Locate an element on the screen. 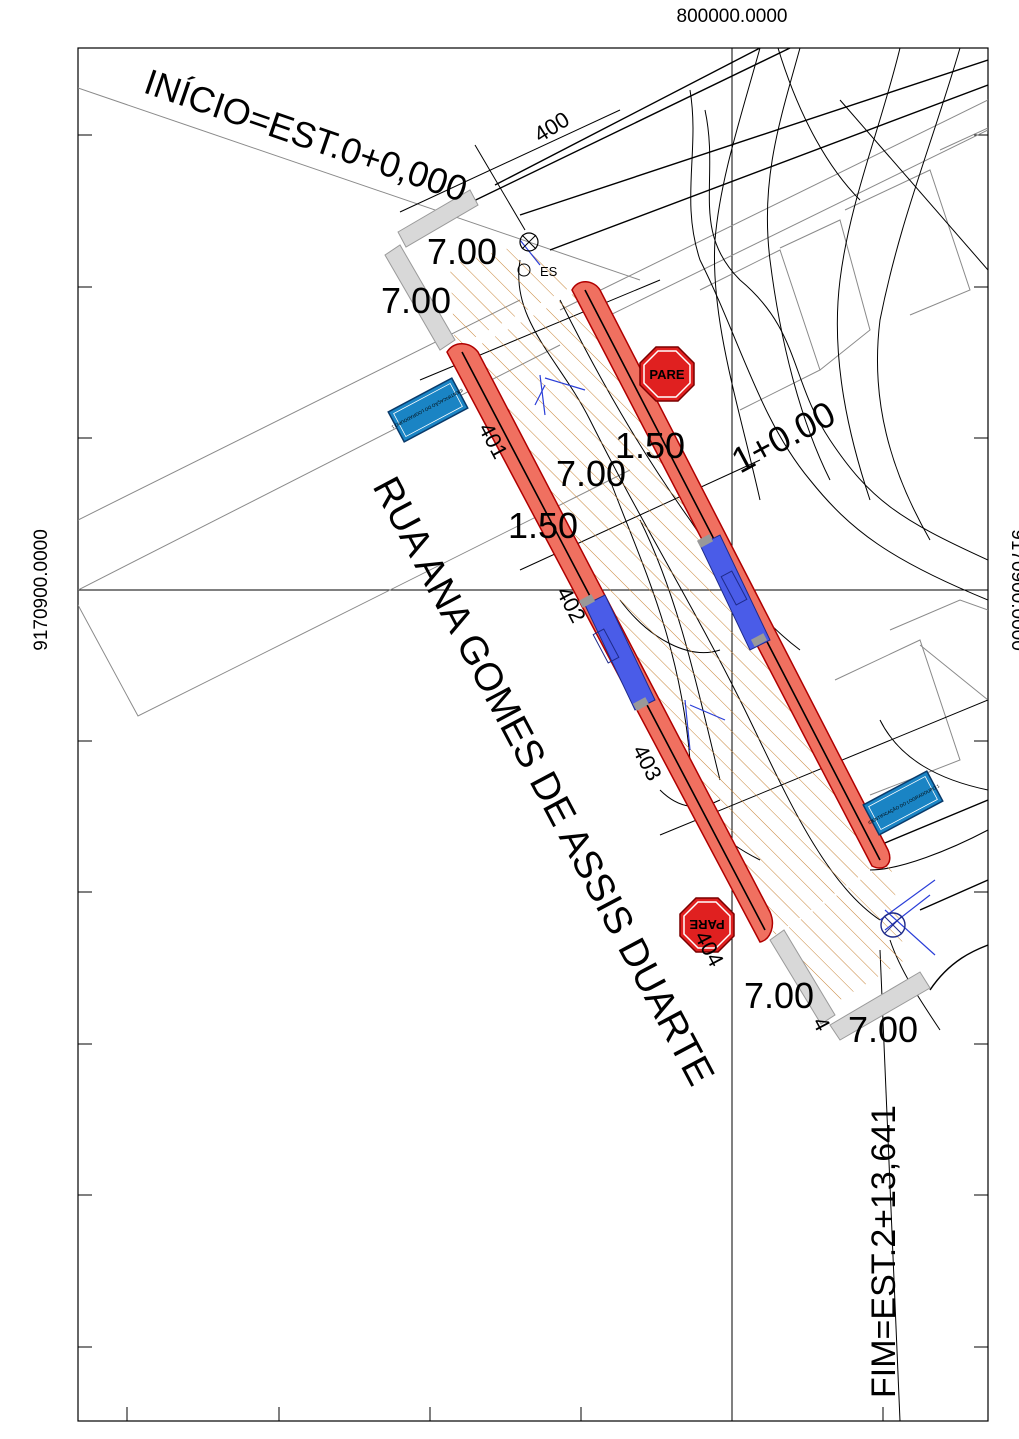 This screenshot has width=1019, height=1439. marker-es-label: ES is located at coordinates (549, 271).